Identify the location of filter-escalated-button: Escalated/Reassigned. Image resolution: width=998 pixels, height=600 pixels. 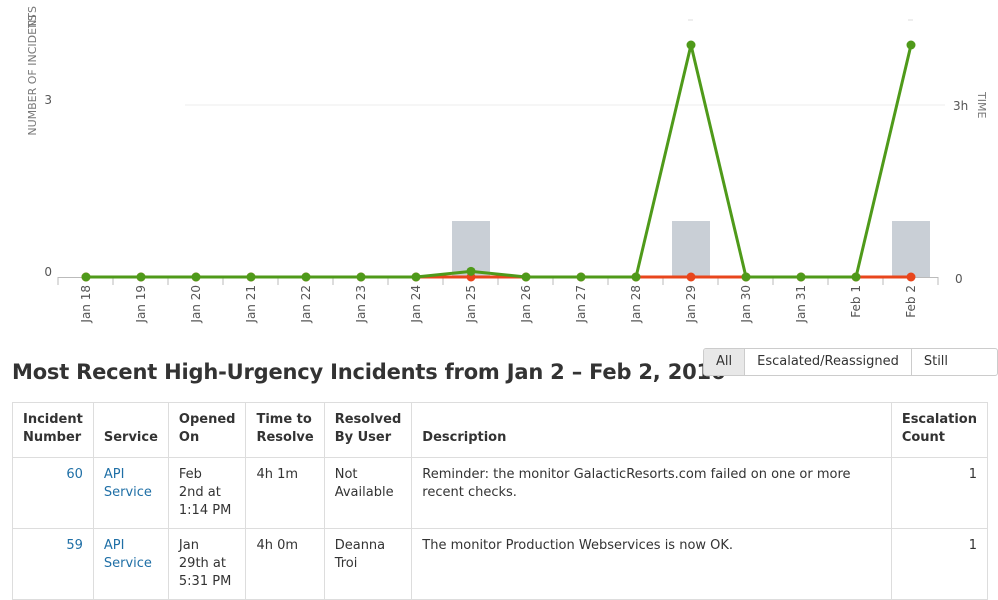
(827, 362).